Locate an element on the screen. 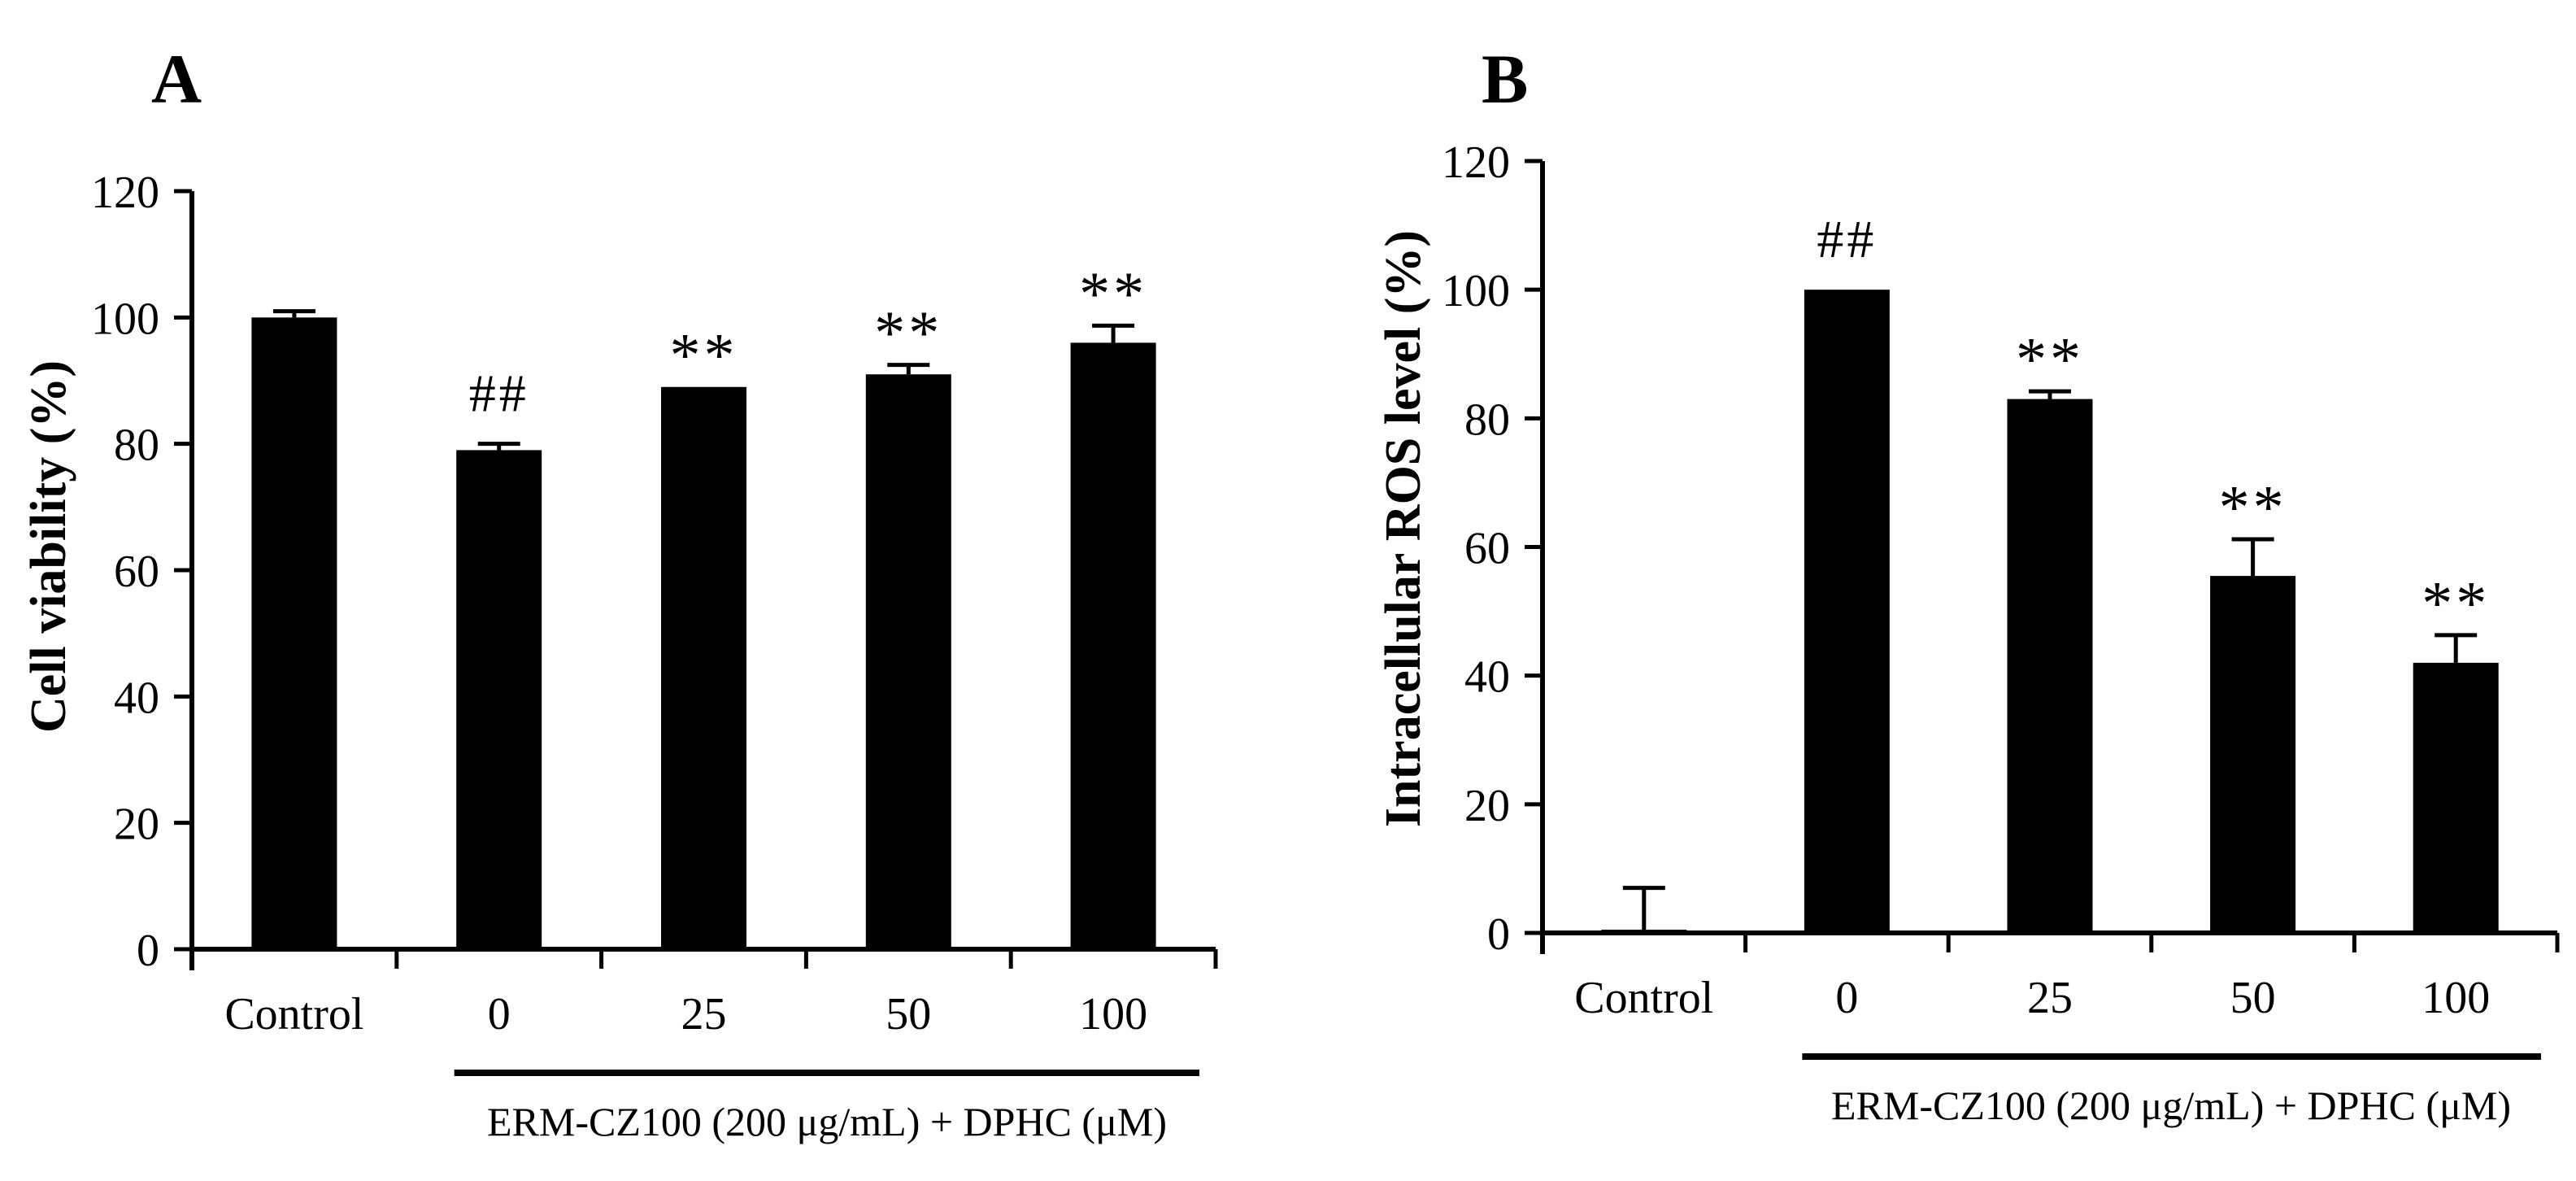 This screenshot has width=2576, height=1181. panel-b-y-tick-label: 120 is located at coordinates (1476, 162).